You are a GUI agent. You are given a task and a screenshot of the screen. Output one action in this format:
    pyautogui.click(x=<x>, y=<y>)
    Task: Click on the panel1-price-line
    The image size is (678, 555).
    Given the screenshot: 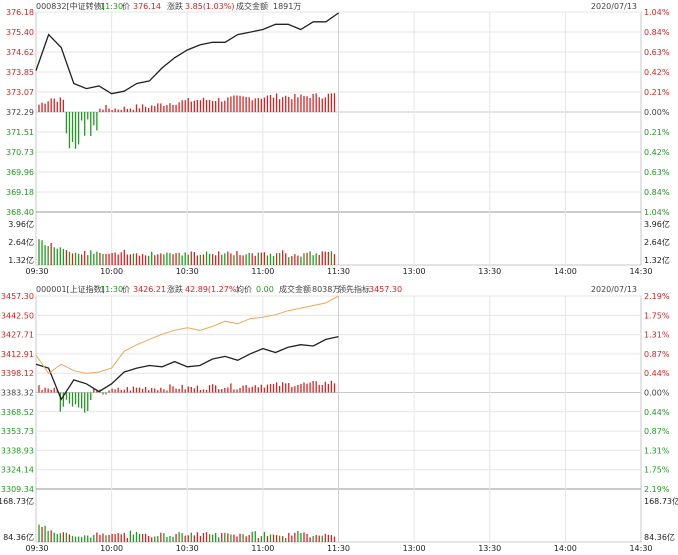 What is the action you would take?
    pyautogui.click(x=187, y=368)
    